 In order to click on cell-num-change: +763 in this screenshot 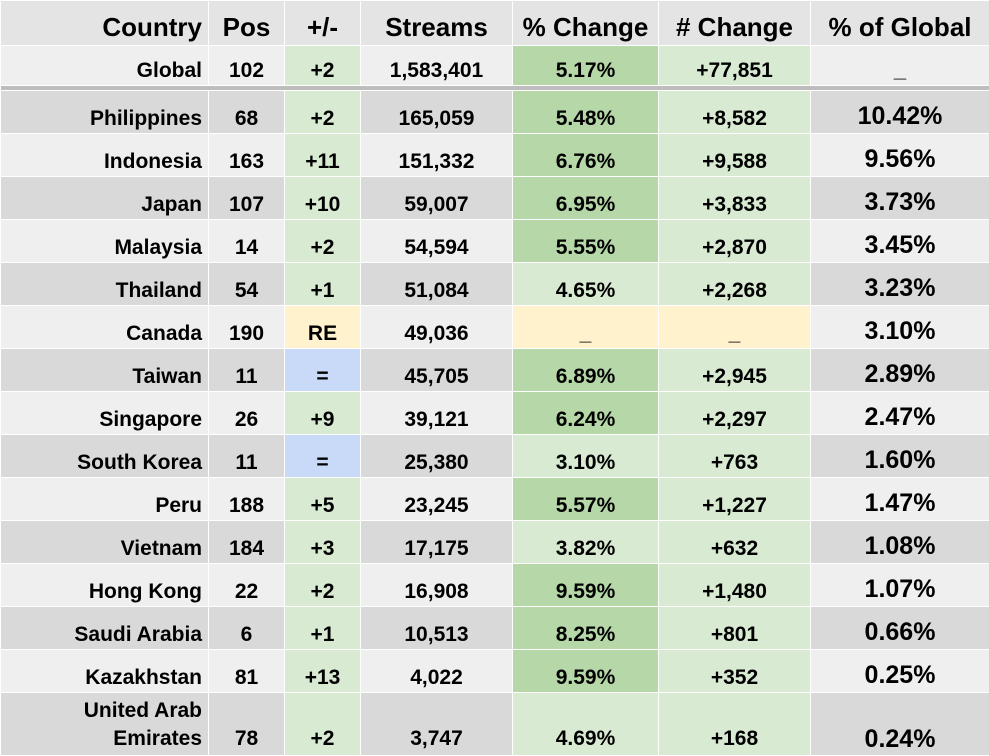, I will do `click(735, 456)`.